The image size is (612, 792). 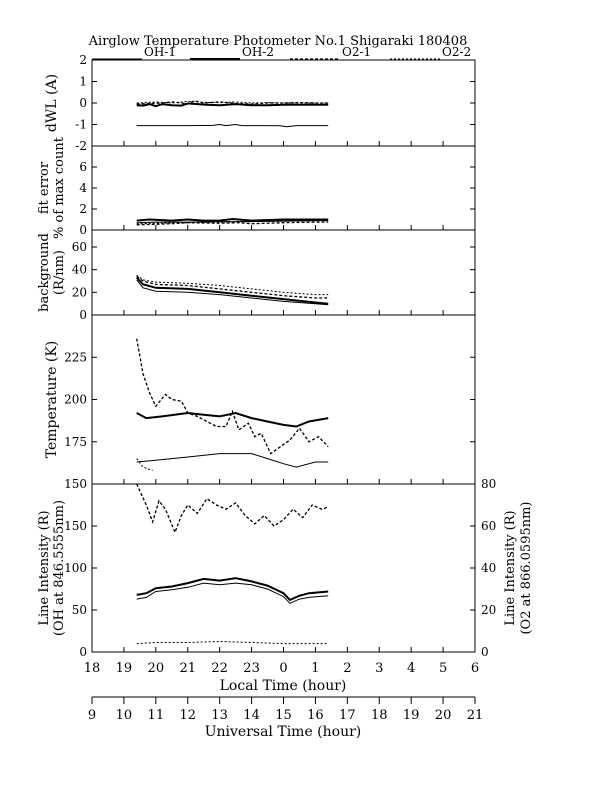 What do you see at coordinates (81, 125) in the screenshot?
I see `ytick-label-dwl: -1` at bounding box center [81, 125].